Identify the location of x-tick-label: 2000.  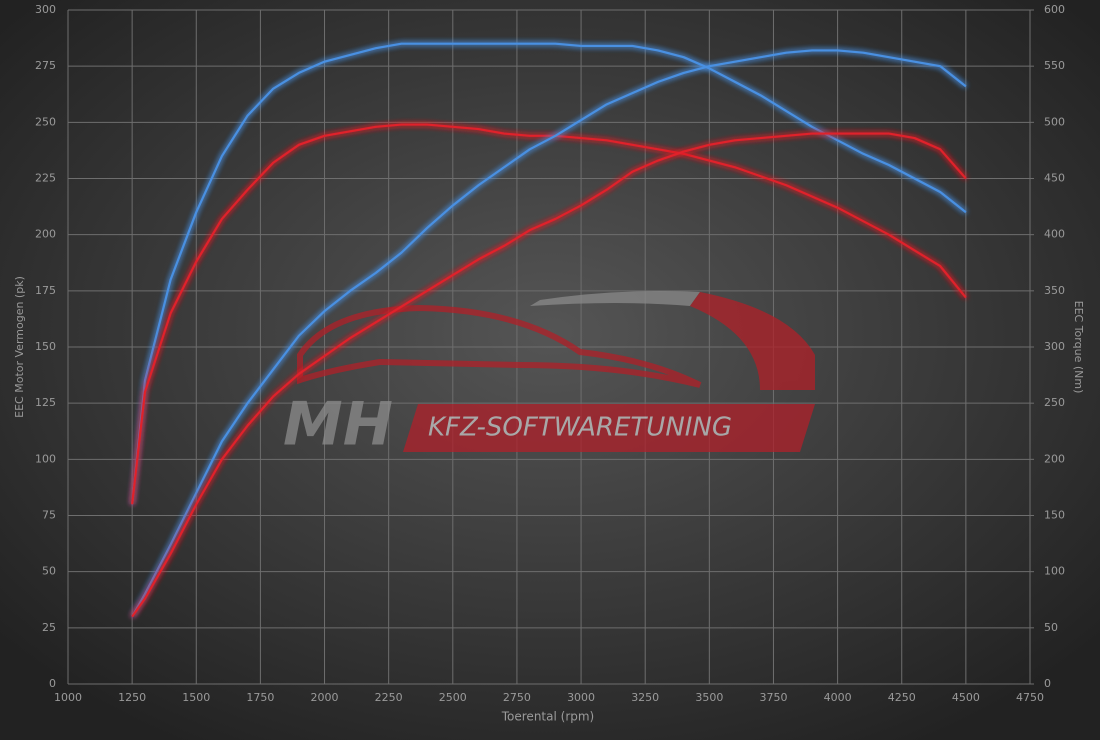
(325, 697).